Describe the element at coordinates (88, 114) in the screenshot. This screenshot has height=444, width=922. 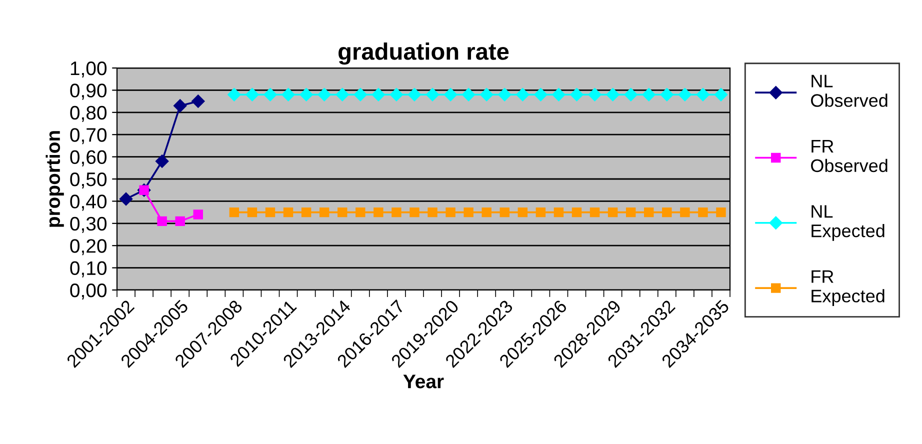
I see `y-tick-label: 0,80` at that location.